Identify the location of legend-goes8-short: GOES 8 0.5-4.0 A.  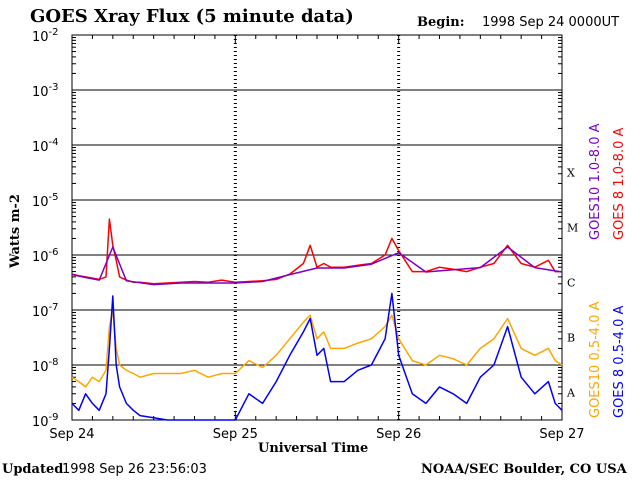
(619, 361).